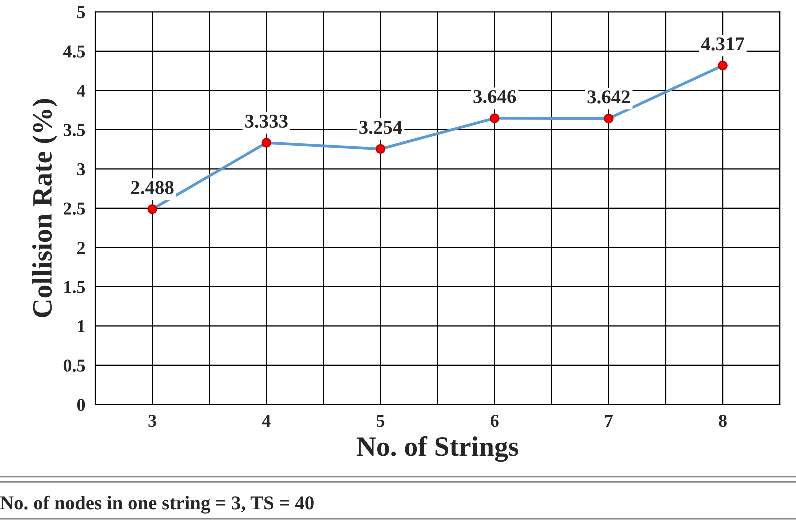 The width and height of the screenshot is (796, 527). Describe the element at coordinates (266, 421) in the screenshot. I see `x-tick-label: 4` at that location.